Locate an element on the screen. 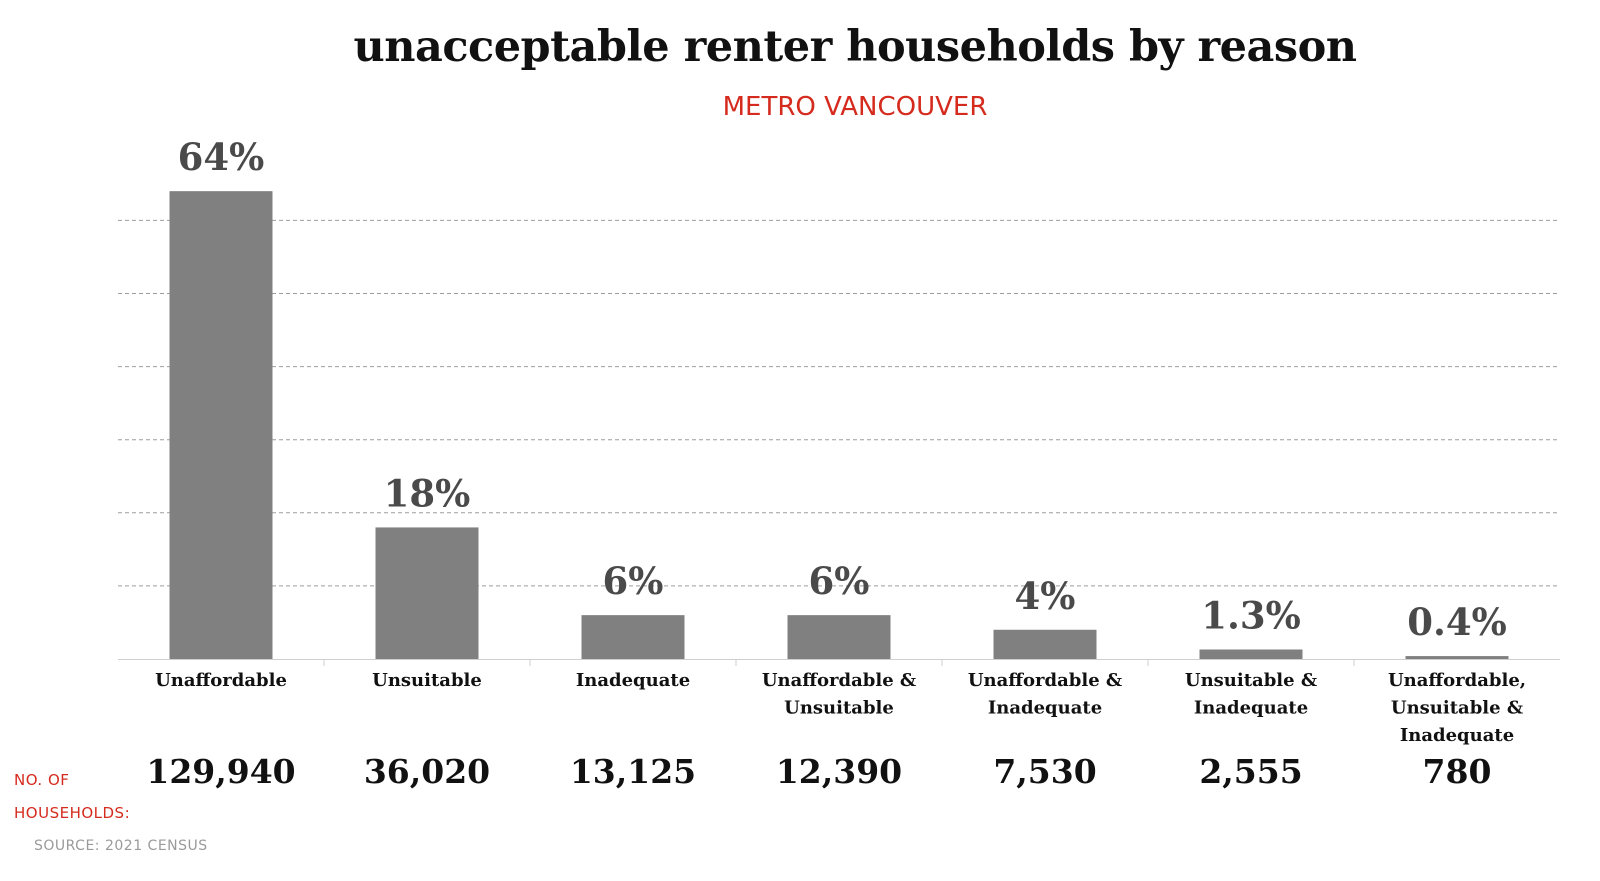 The height and width of the screenshot is (881, 1600). chart-title: unacceptable renter households by reason is located at coordinates (855, 47).